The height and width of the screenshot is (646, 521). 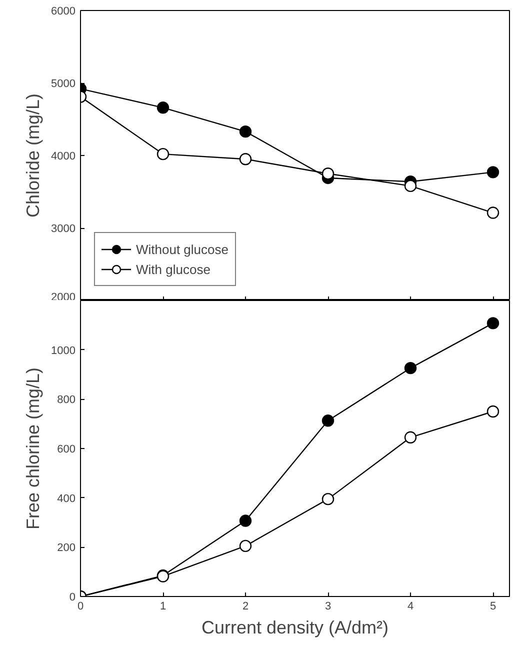 What do you see at coordinates (182, 249) in the screenshot?
I see `legend-label: Without glucose` at bounding box center [182, 249].